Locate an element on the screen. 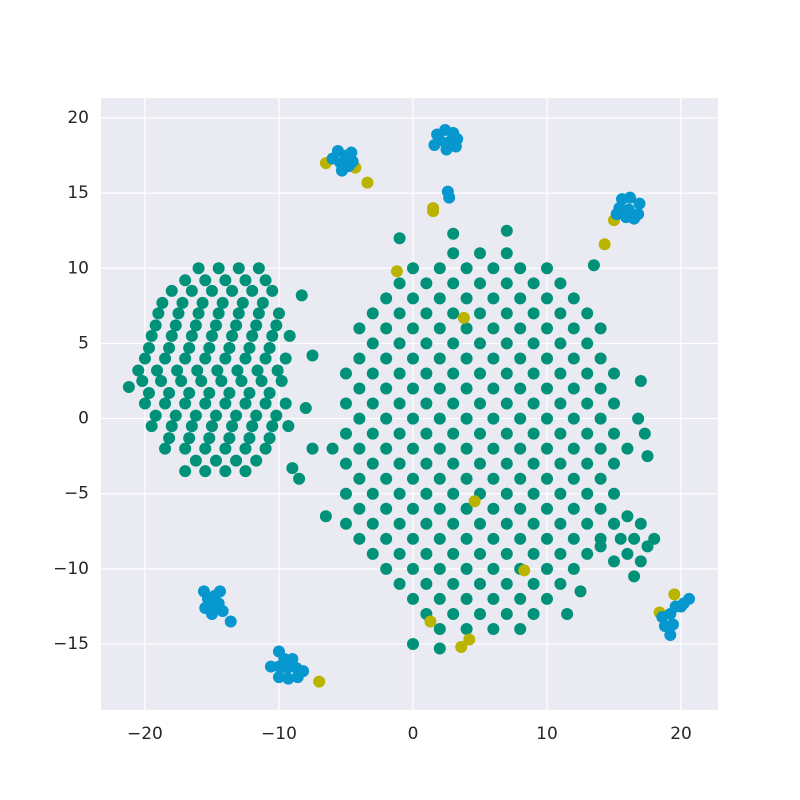 The width and height of the screenshot is (800, 800). y-tick-label: −10 is located at coordinates (71, 569).